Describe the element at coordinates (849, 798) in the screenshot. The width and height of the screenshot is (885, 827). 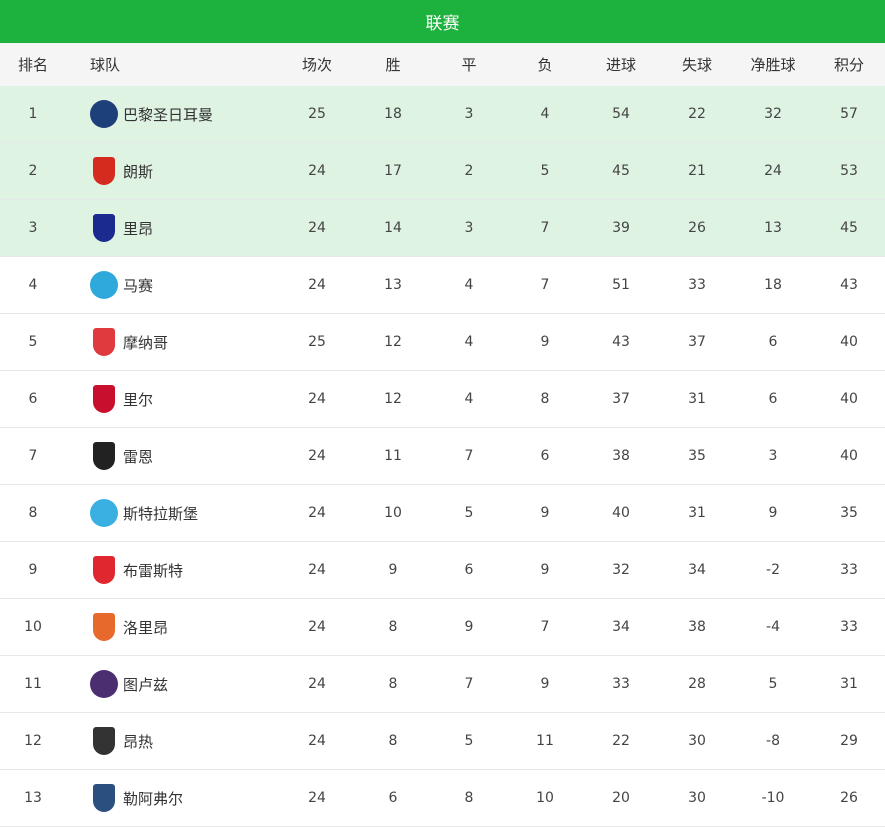
I see `points-cell: 26` at that location.